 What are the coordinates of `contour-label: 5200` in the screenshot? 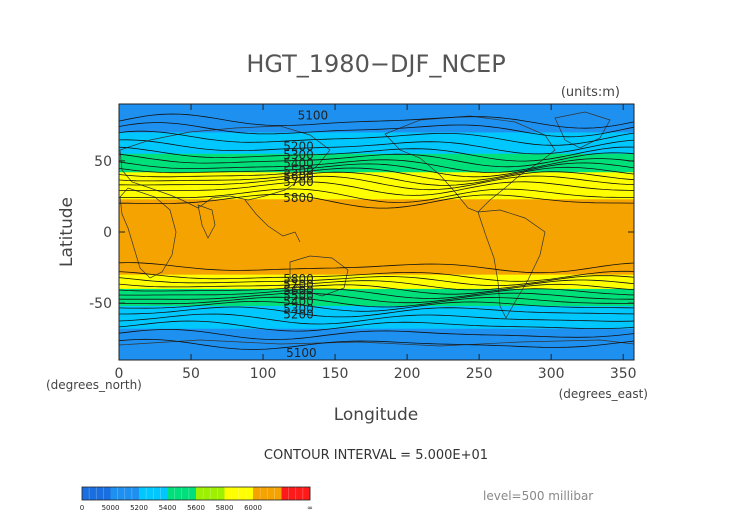 It's located at (298, 147).